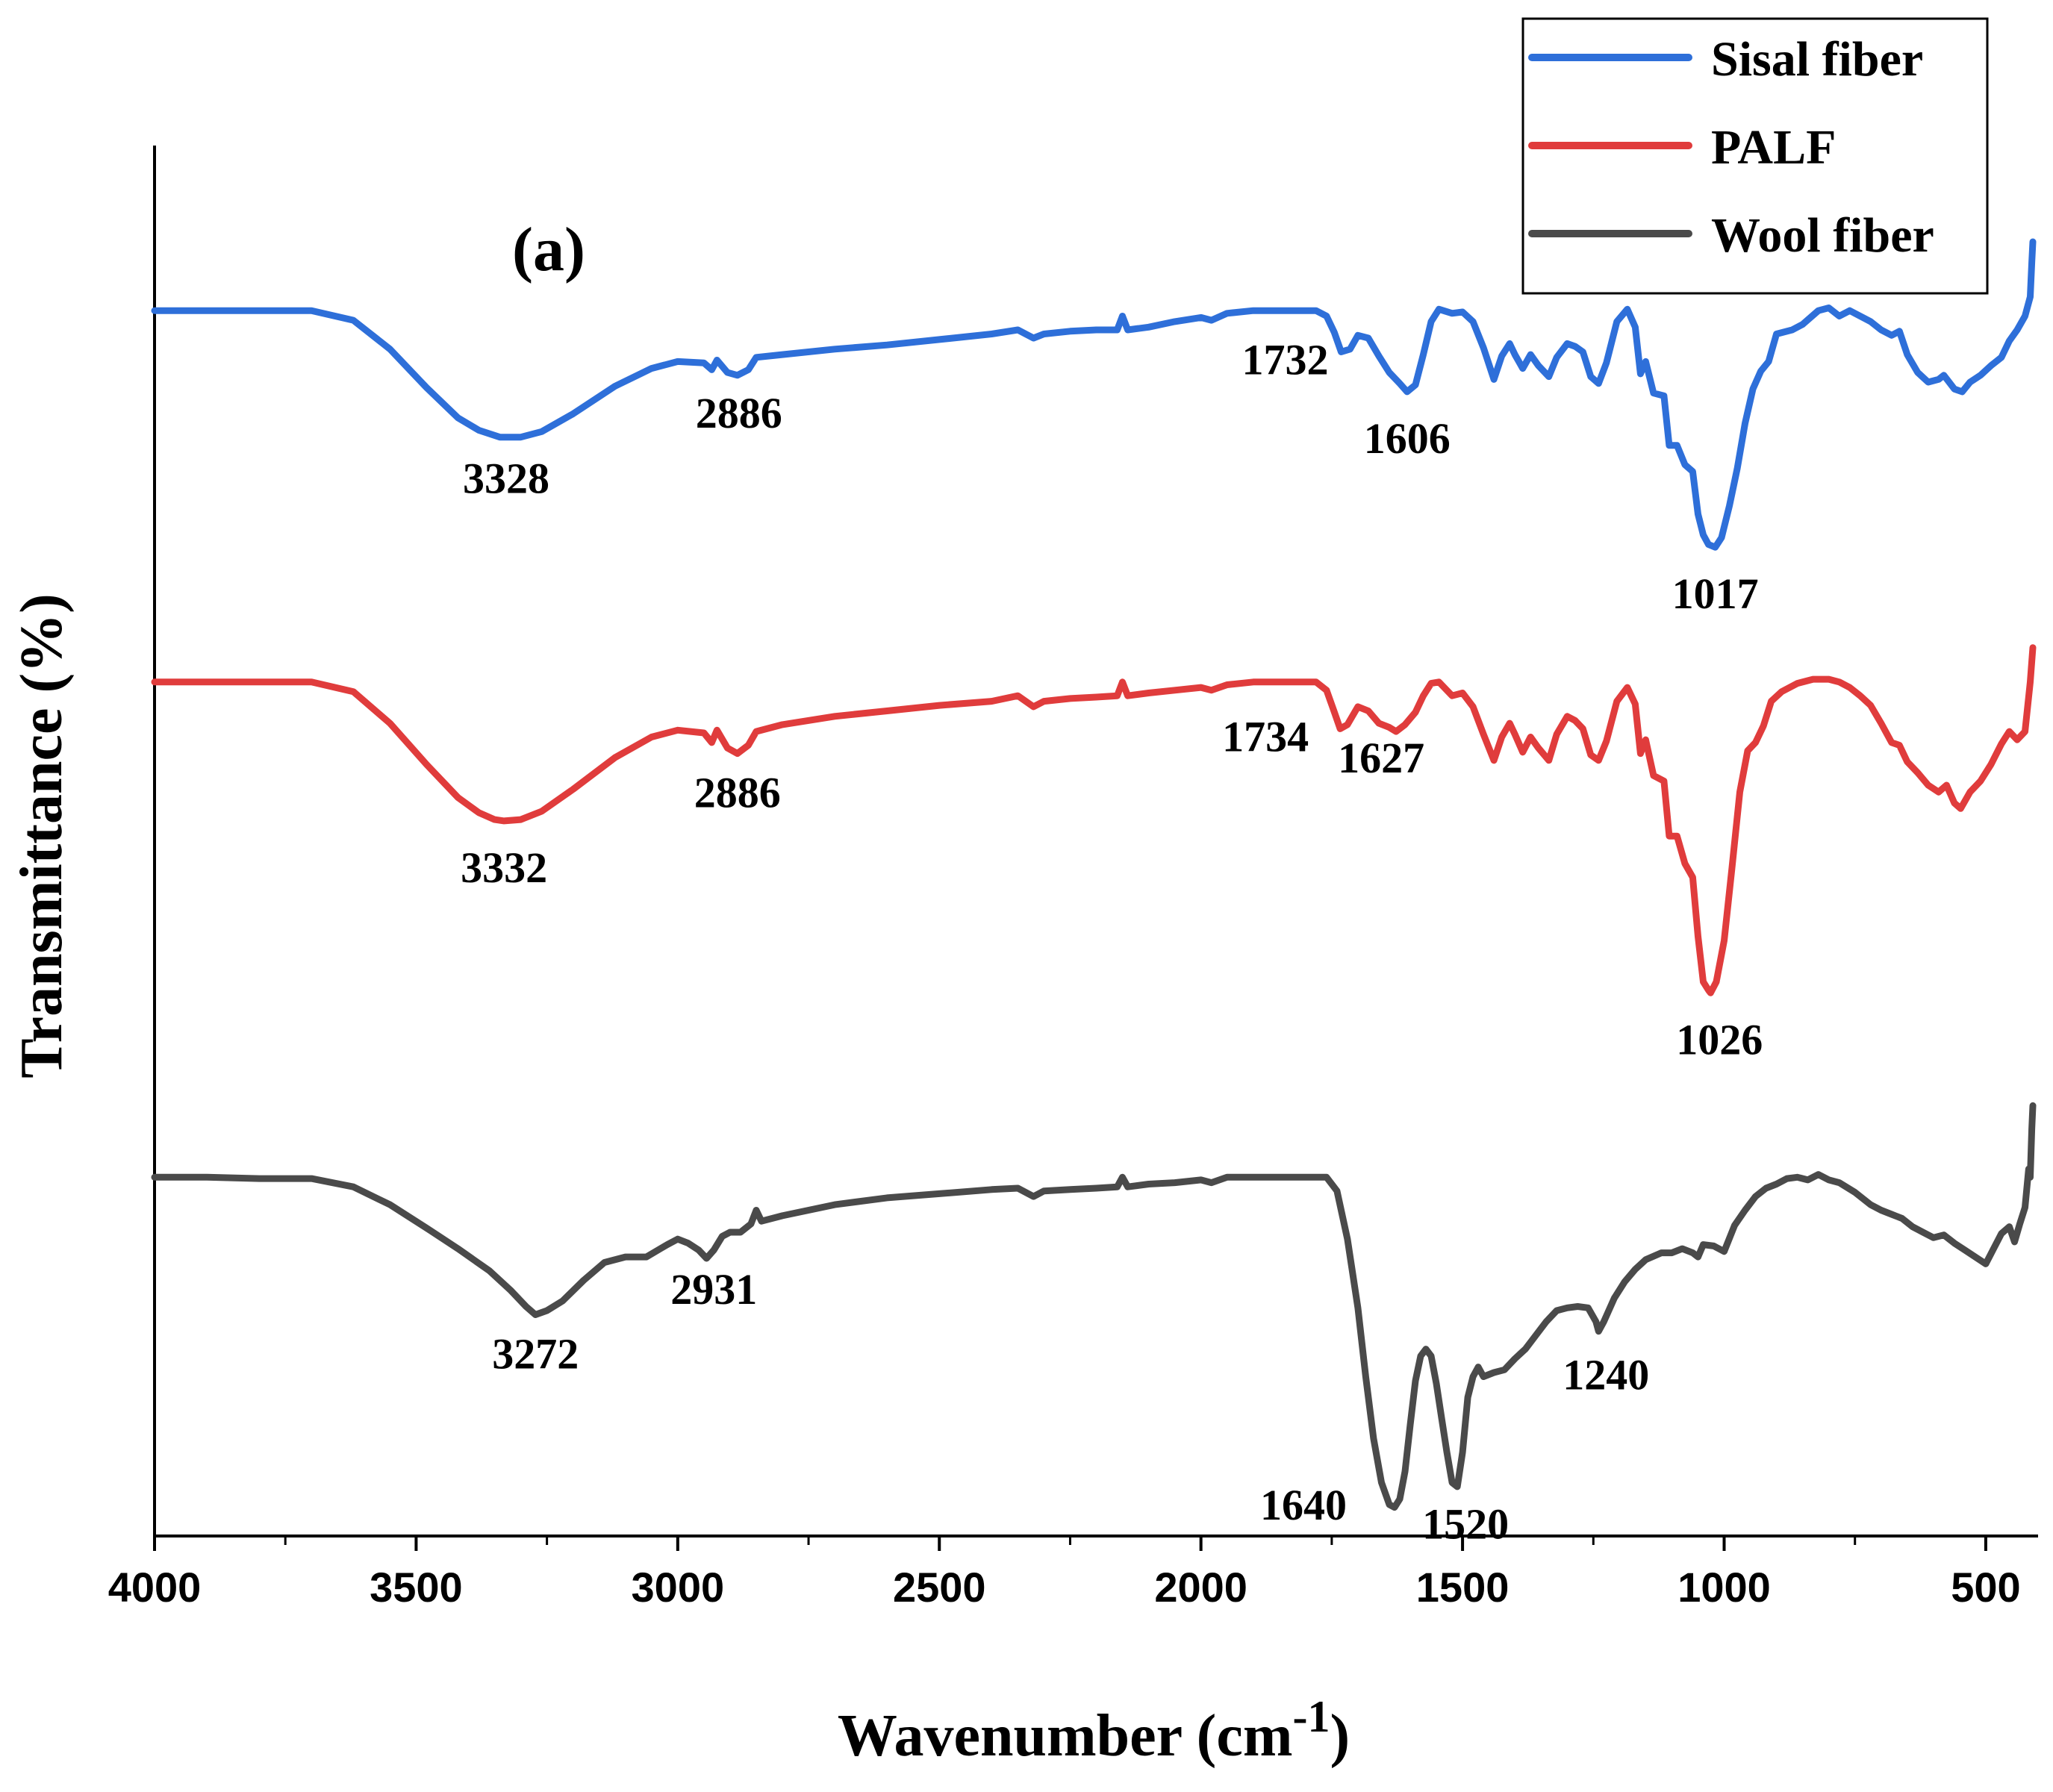 Image resolution: width=2053 pixels, height=1792 pixels. Describe the element at coordinates (1407, 438) in the screenshot. I see `peak-label-sisal-fiber: 1606` at that location.